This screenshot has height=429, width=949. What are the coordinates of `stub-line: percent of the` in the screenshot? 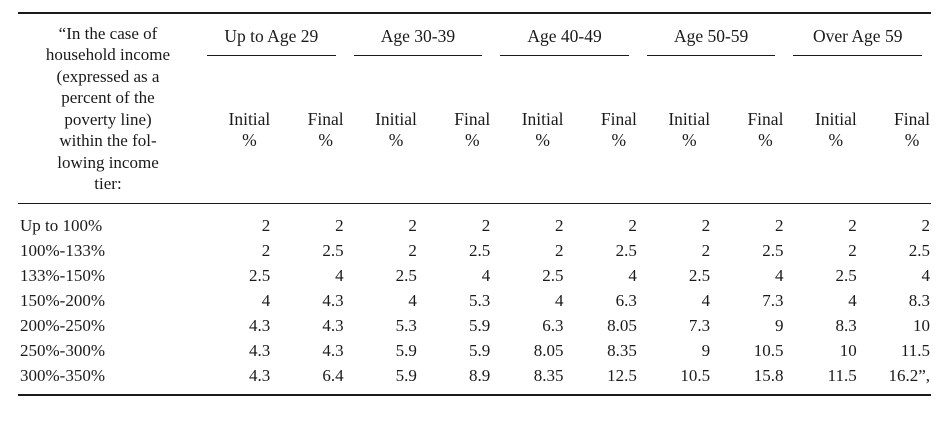 It's located at (108, 97).